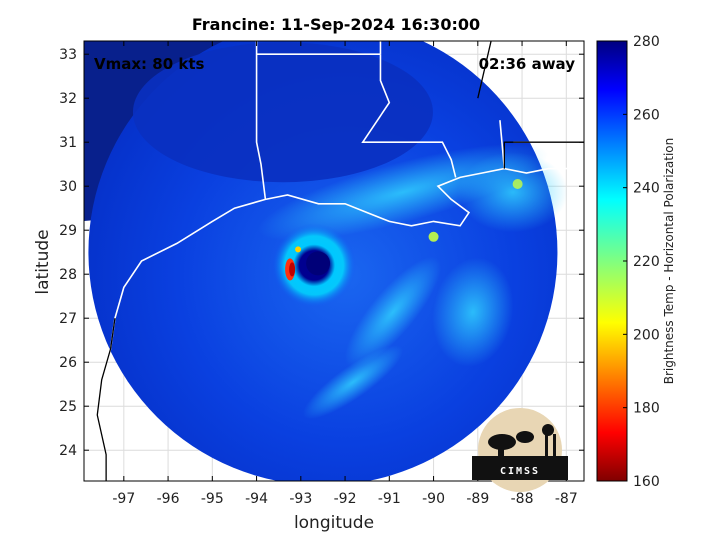 This screenshot has height=540, width=720. What do you see at coordinates (68, 275) in the screenshot?
I see `y-tick-label: 28` at bounding box center [68, 275].